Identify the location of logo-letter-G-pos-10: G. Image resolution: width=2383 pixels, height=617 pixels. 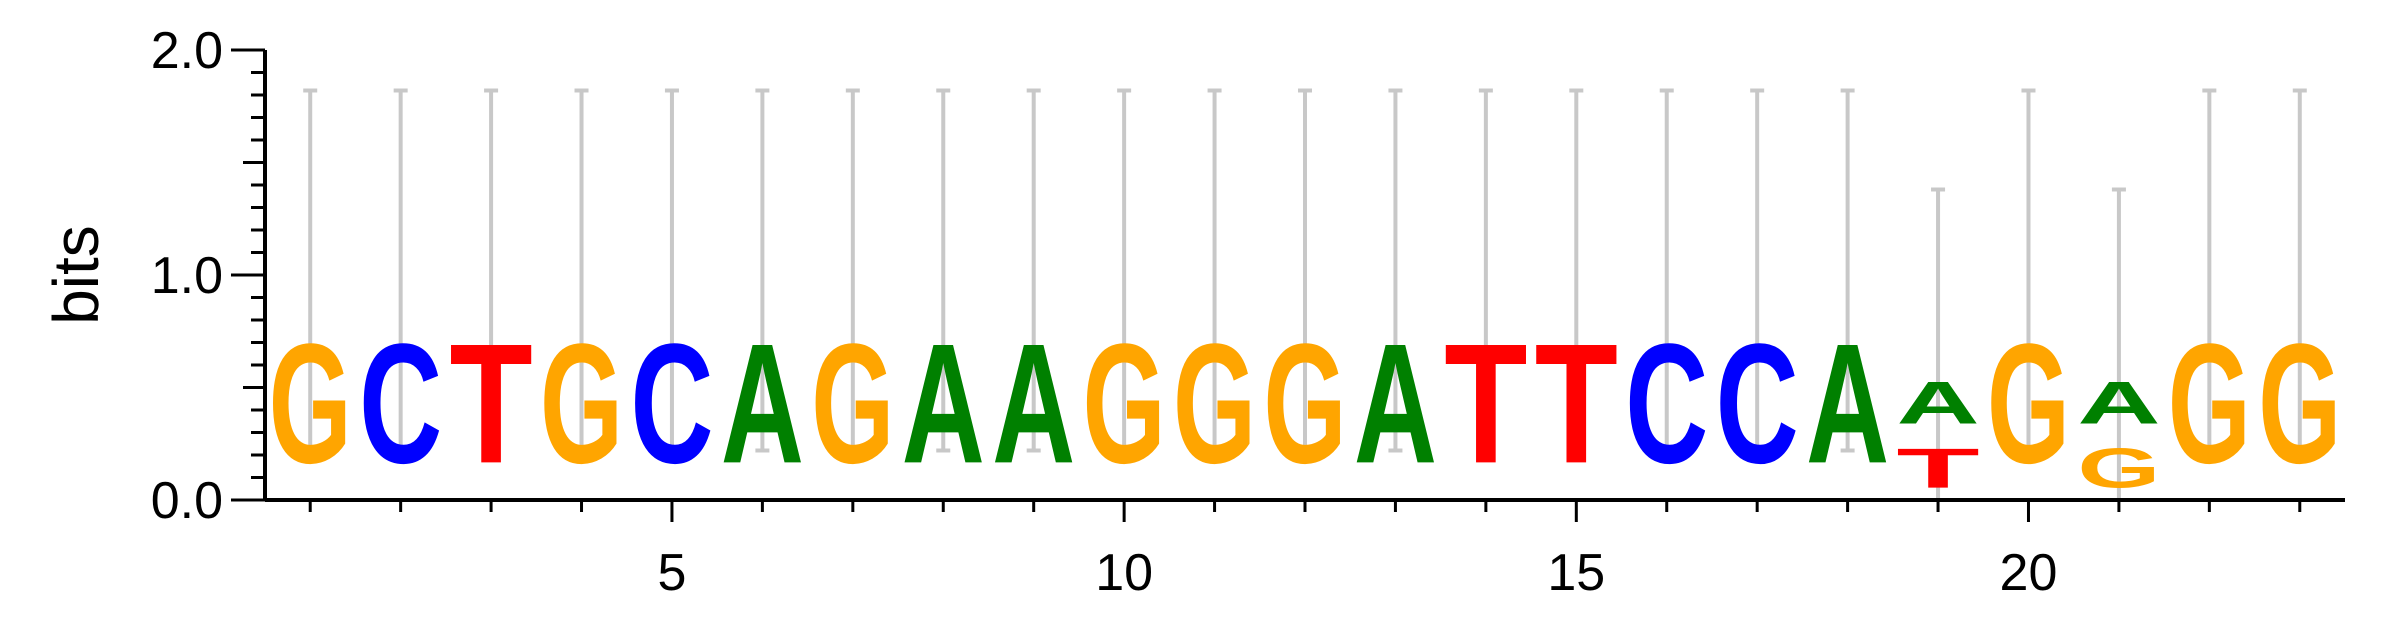
(1124, 404).